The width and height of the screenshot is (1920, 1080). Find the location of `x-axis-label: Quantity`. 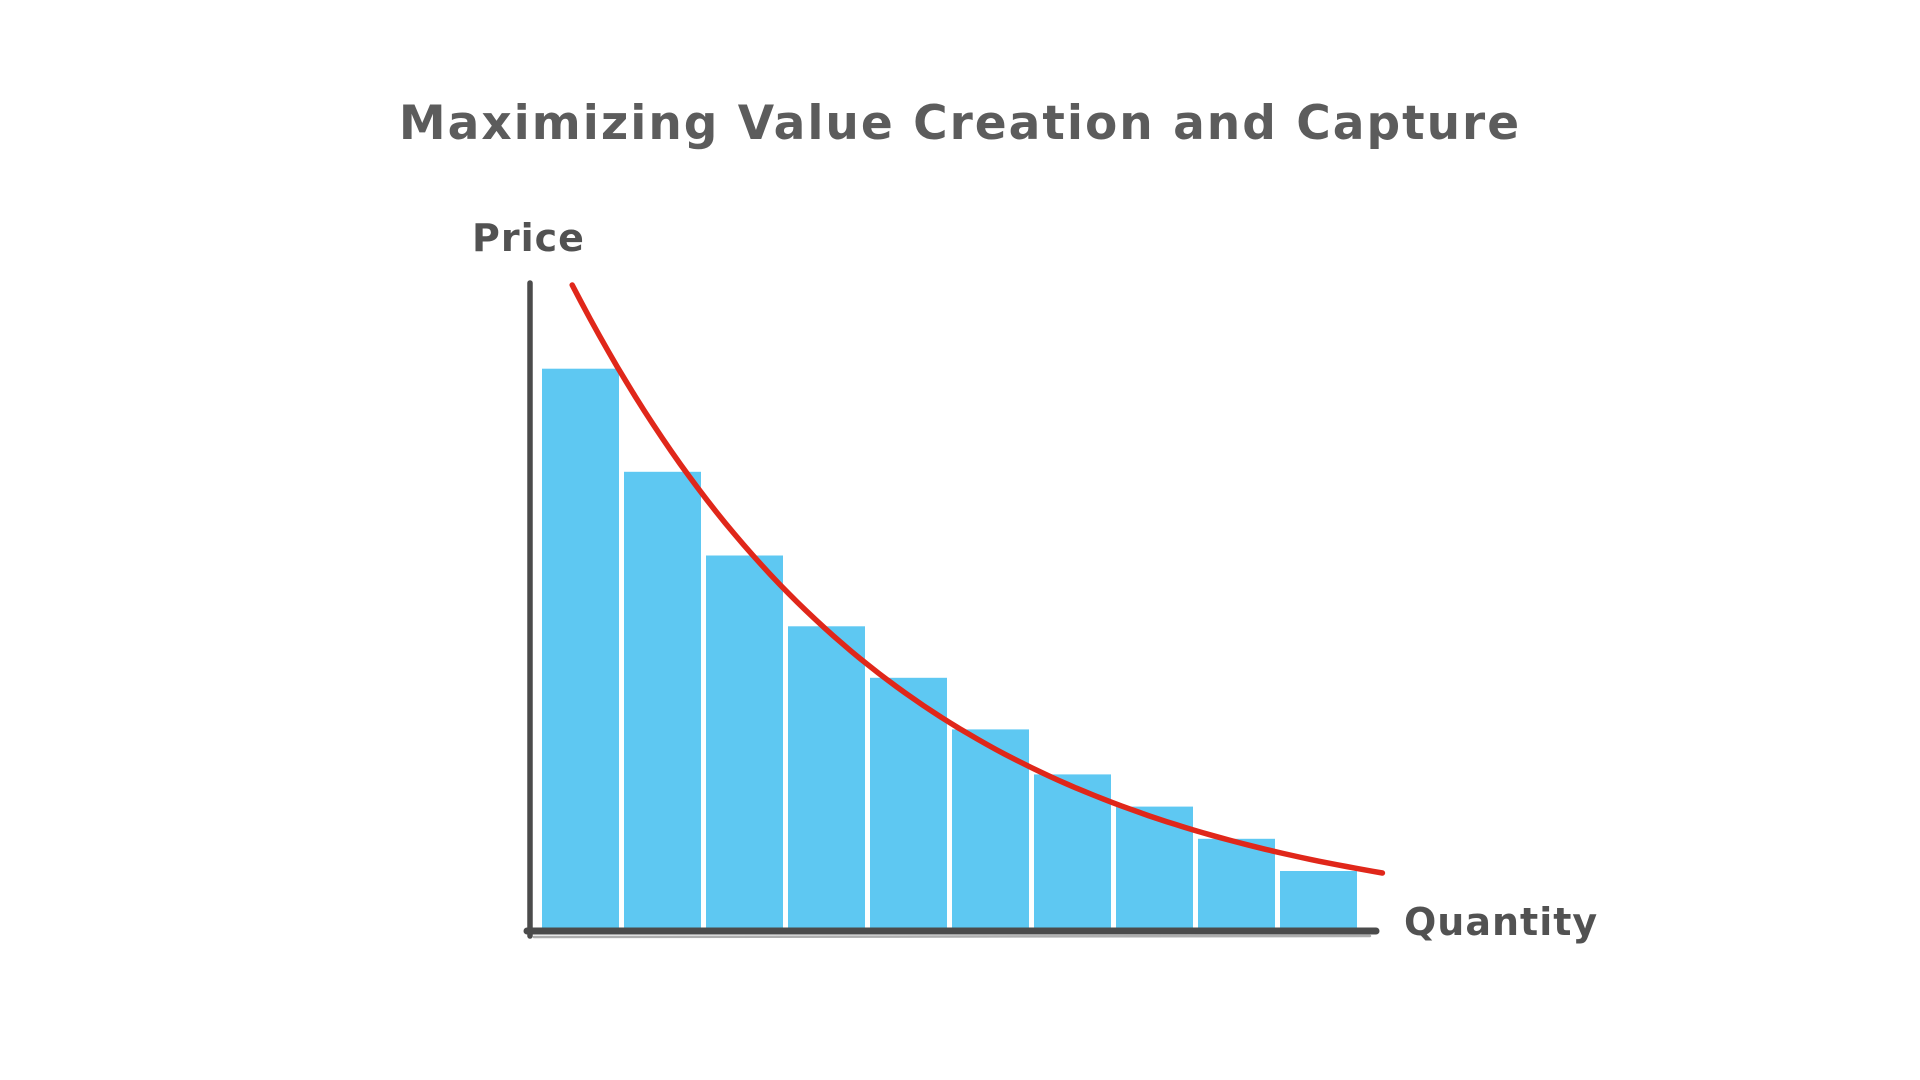

x-axis-label: Quantity is located at coordinates (1501, 922).